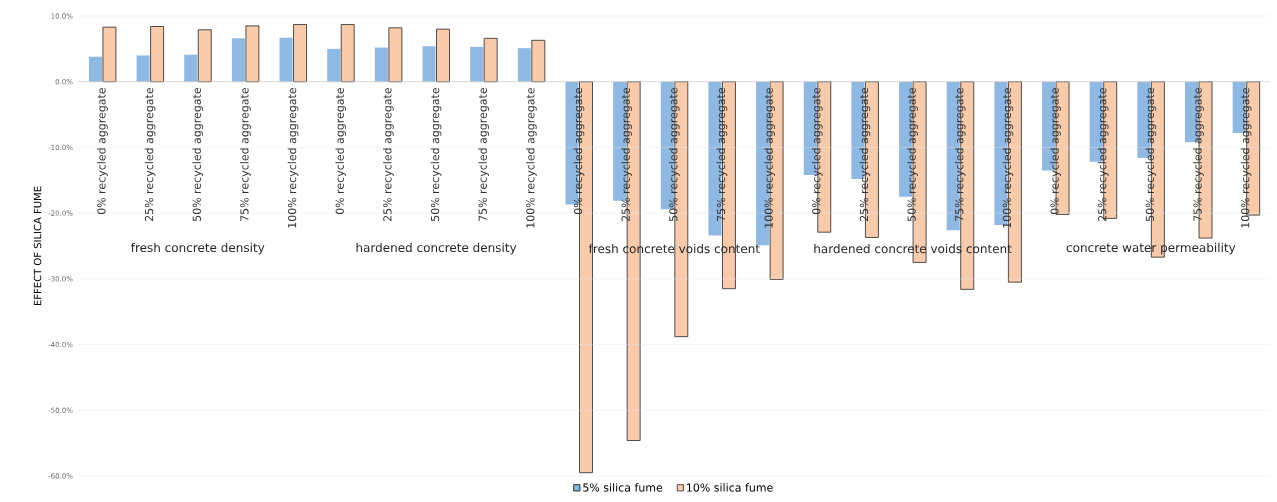 The width and height of the screenshot is (1277, 502). I want to click on legend-label: 10% silica fume, so click(730, 487).